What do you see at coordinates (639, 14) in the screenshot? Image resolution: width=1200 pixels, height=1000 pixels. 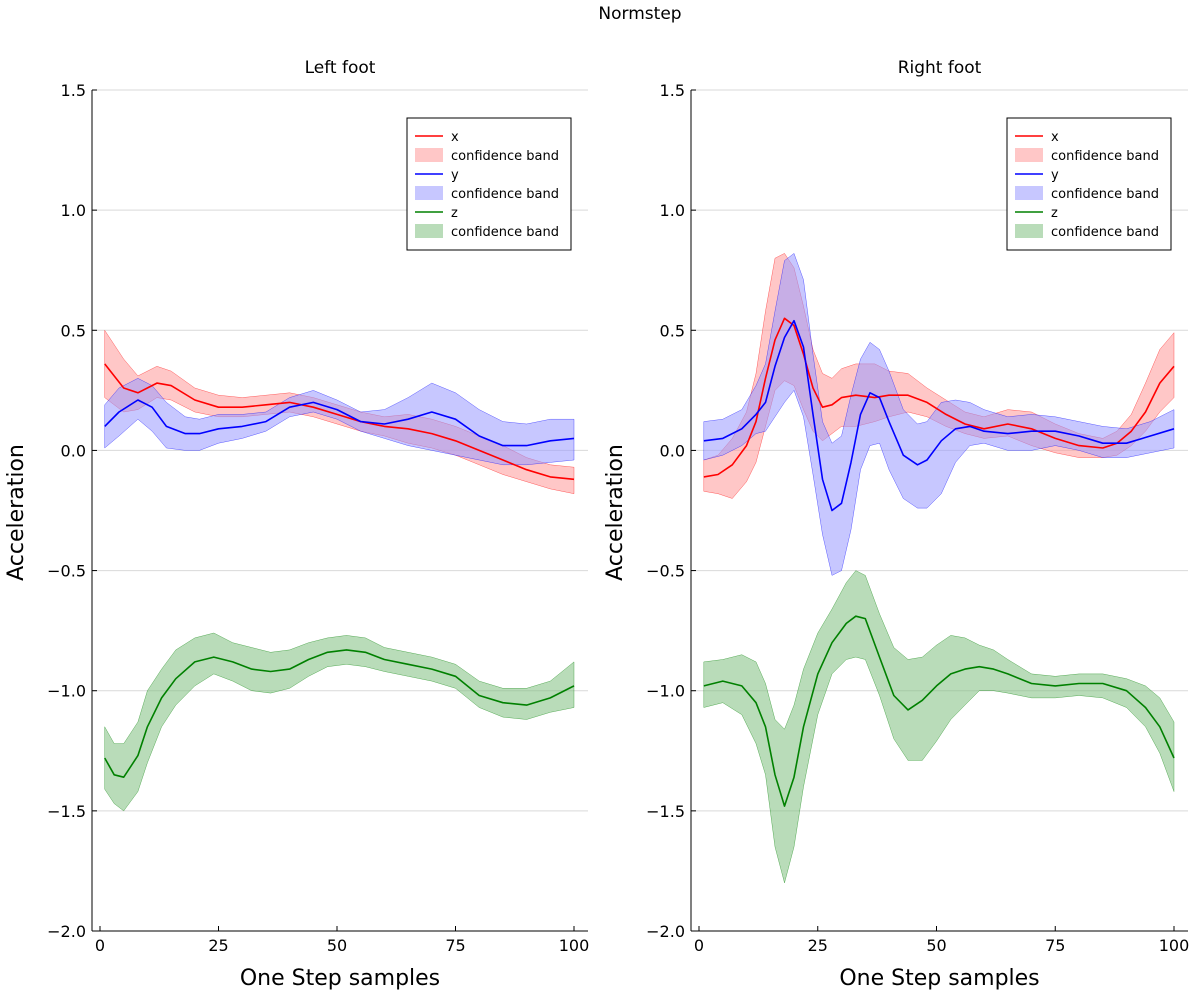 I see `figure-title: Normstep` at bounding box center [639, 14].